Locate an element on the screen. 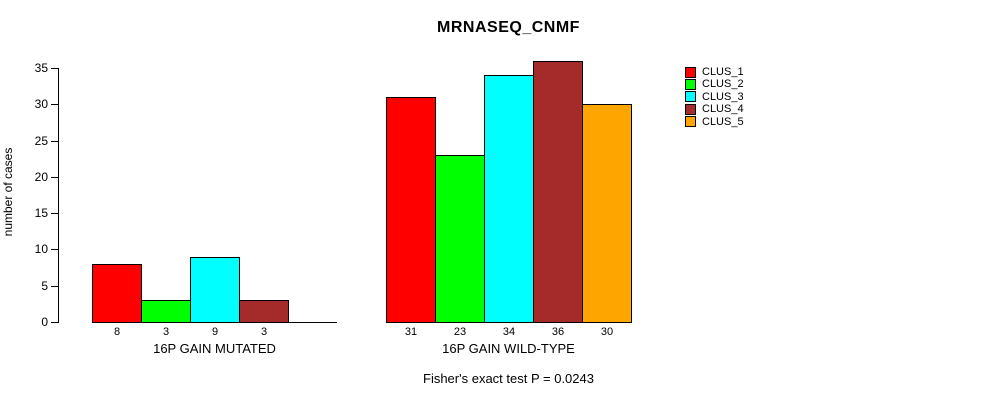 The height and width of the screenshot is (400, 990). bar-clus_2-group1 is located at coordinates (166, 311).